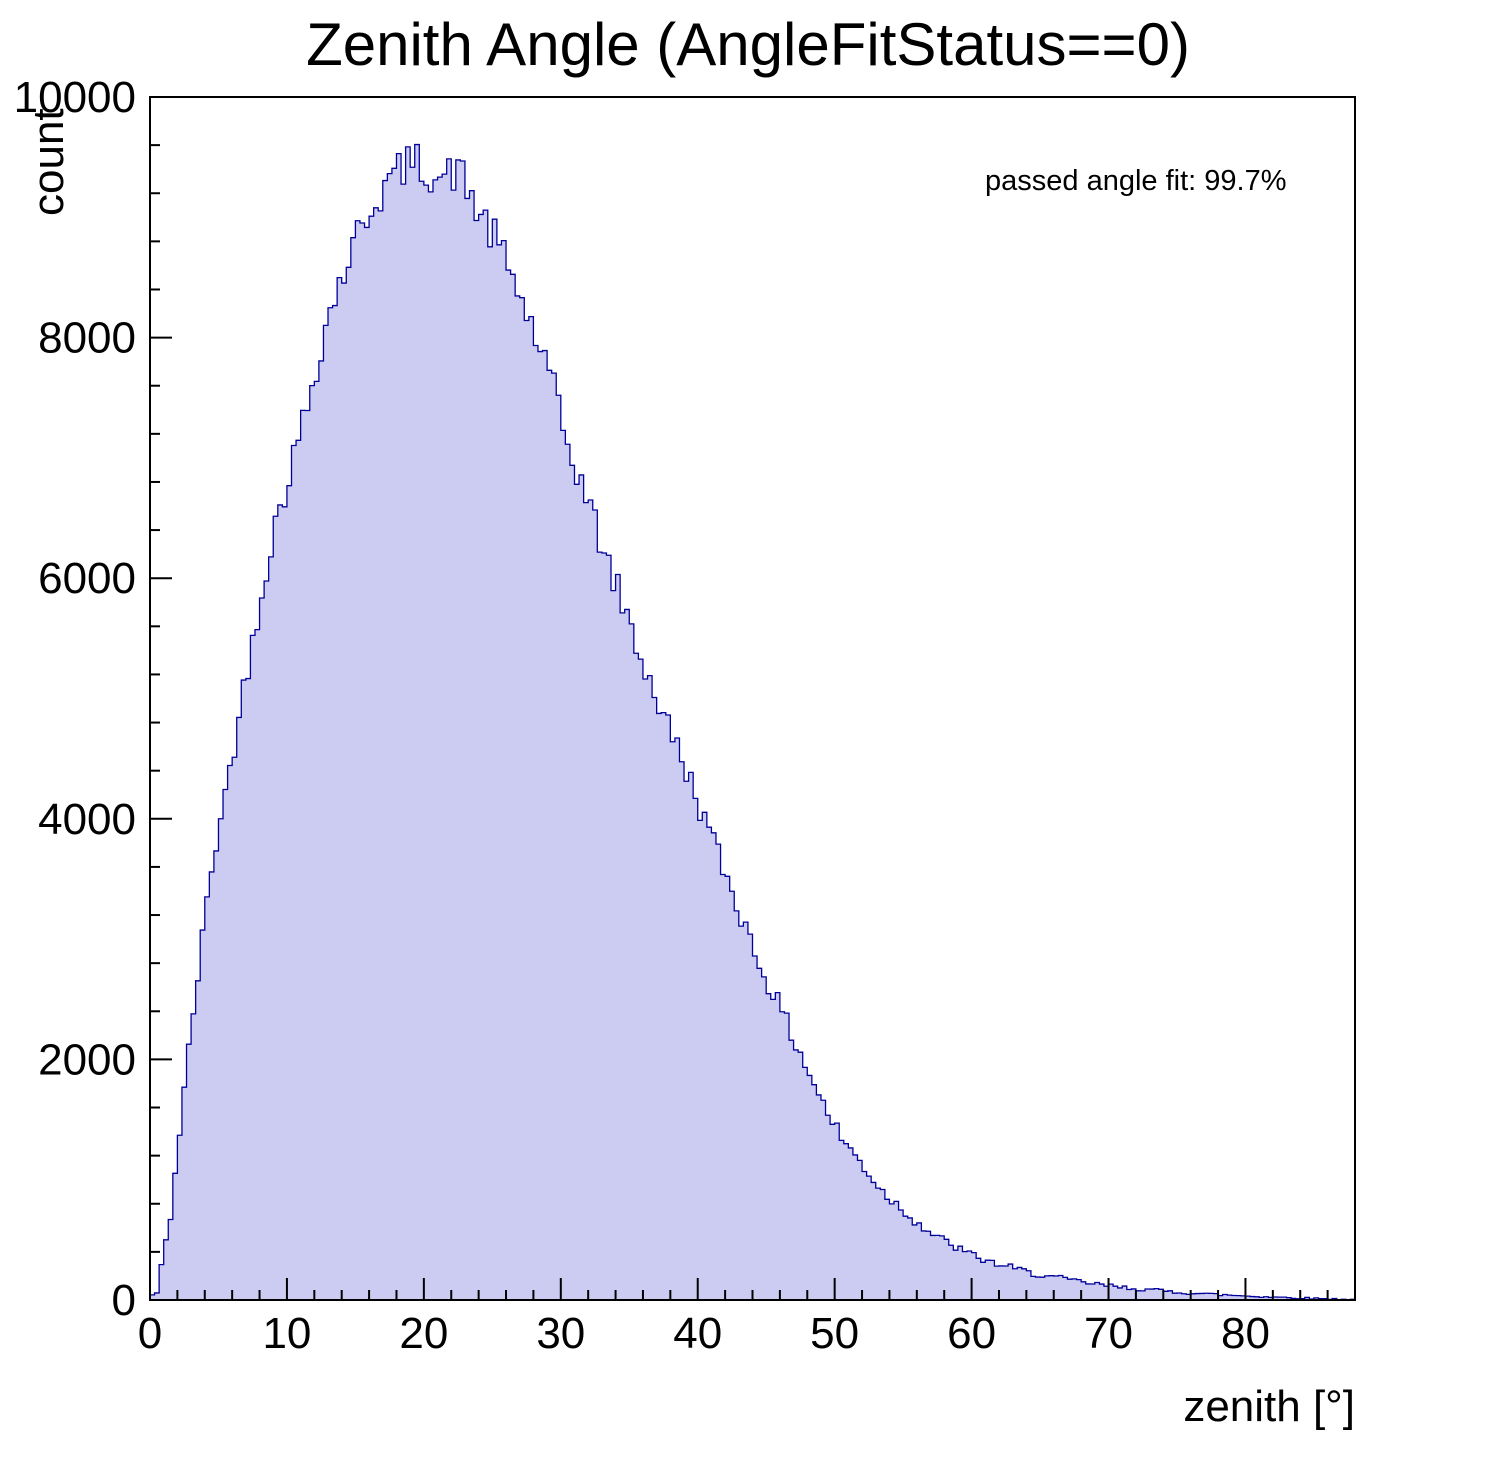  What do you see at coordinates (286, 1333) in the screenshot?
I see `x-tick-label: 10` at bounding box center [286, 1333].